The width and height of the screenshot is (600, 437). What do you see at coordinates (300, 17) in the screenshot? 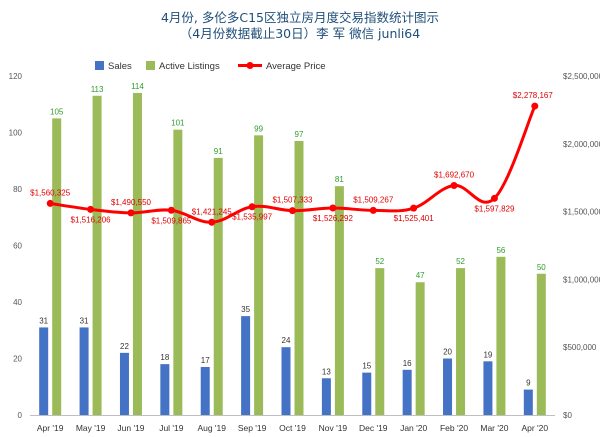
I see `chart-title-line1: 4月份, 多伦多C15区独立房月度交易指数统计图示` at bounding box center [300, 17].